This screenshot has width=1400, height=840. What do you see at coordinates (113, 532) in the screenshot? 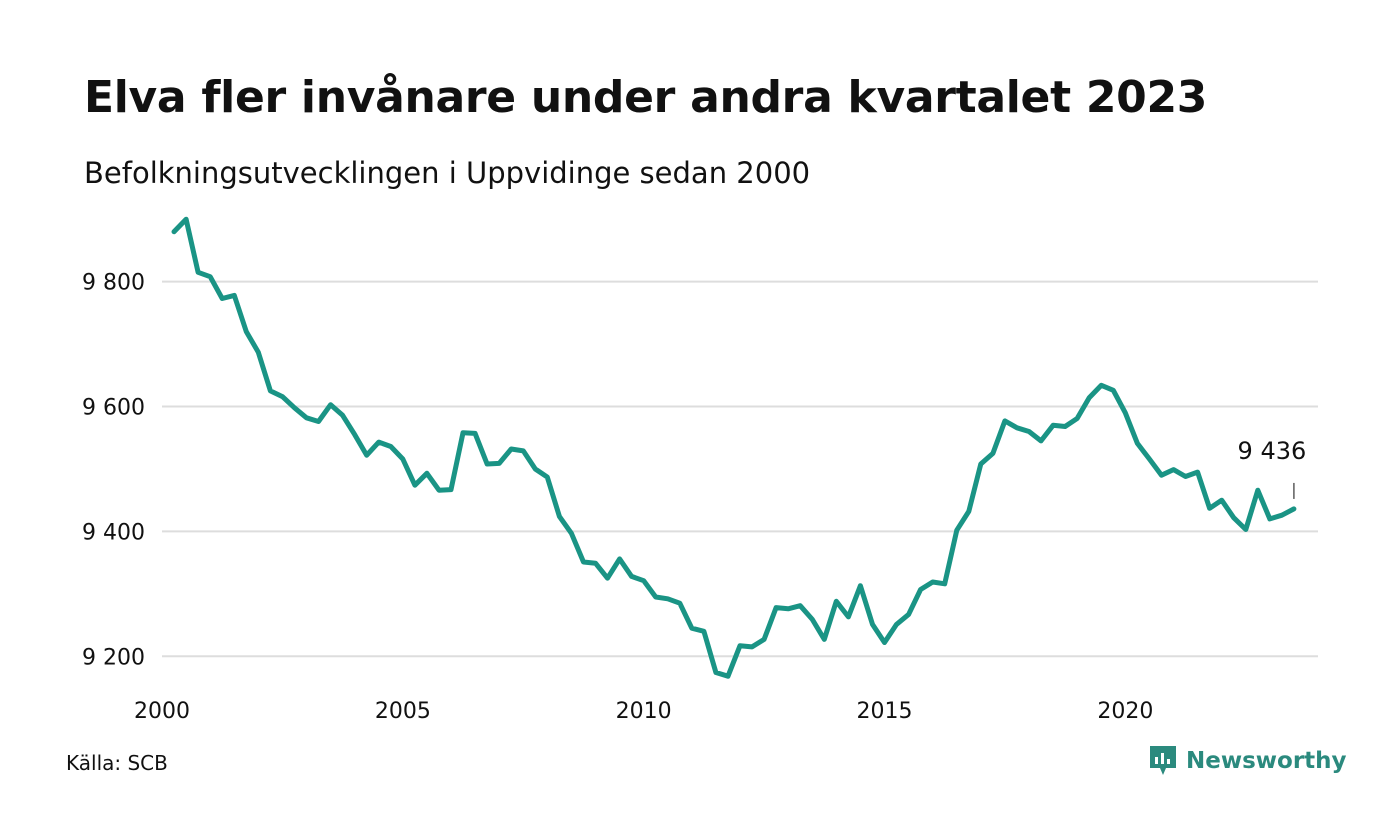
I see `y-tick-label: 9 400` at bounding box center [113, 532].